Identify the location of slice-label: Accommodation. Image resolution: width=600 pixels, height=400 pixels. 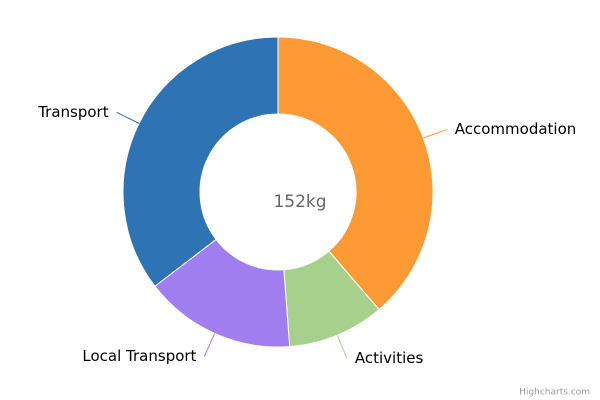
(516, 129).